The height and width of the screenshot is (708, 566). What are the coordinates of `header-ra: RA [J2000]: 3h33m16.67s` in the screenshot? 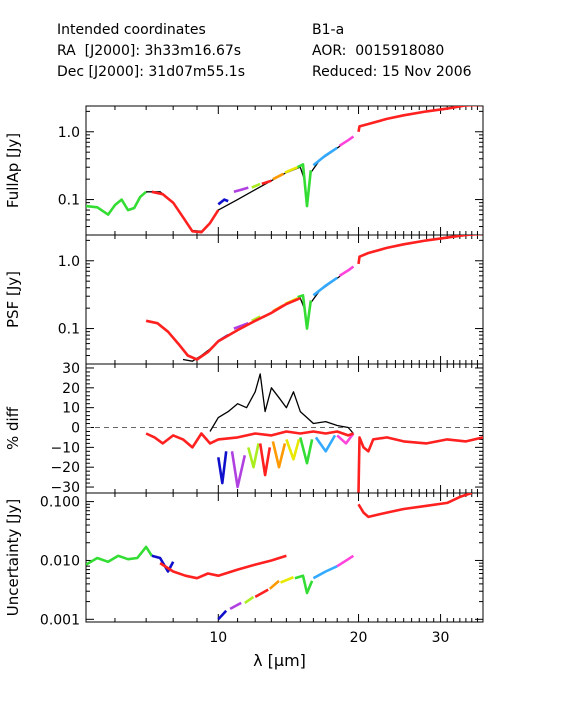 It's located at (149, 51).